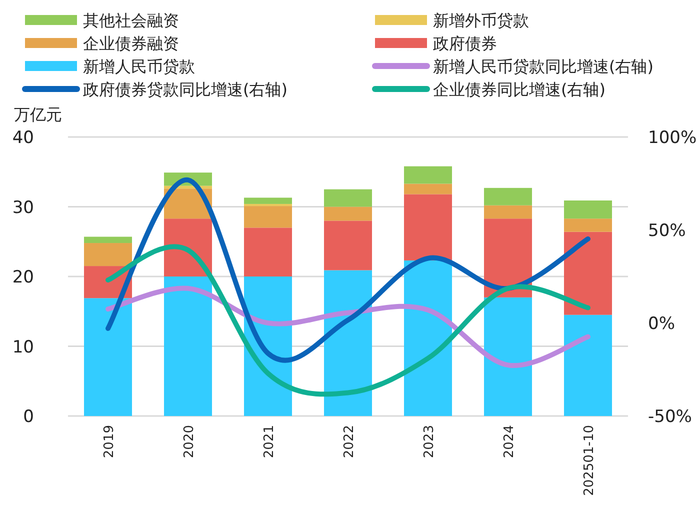 The image size is (697, 507). Describe the element at coordinates (28, 417) in the screenshot. I see `y-tick-label: 0` at that location.